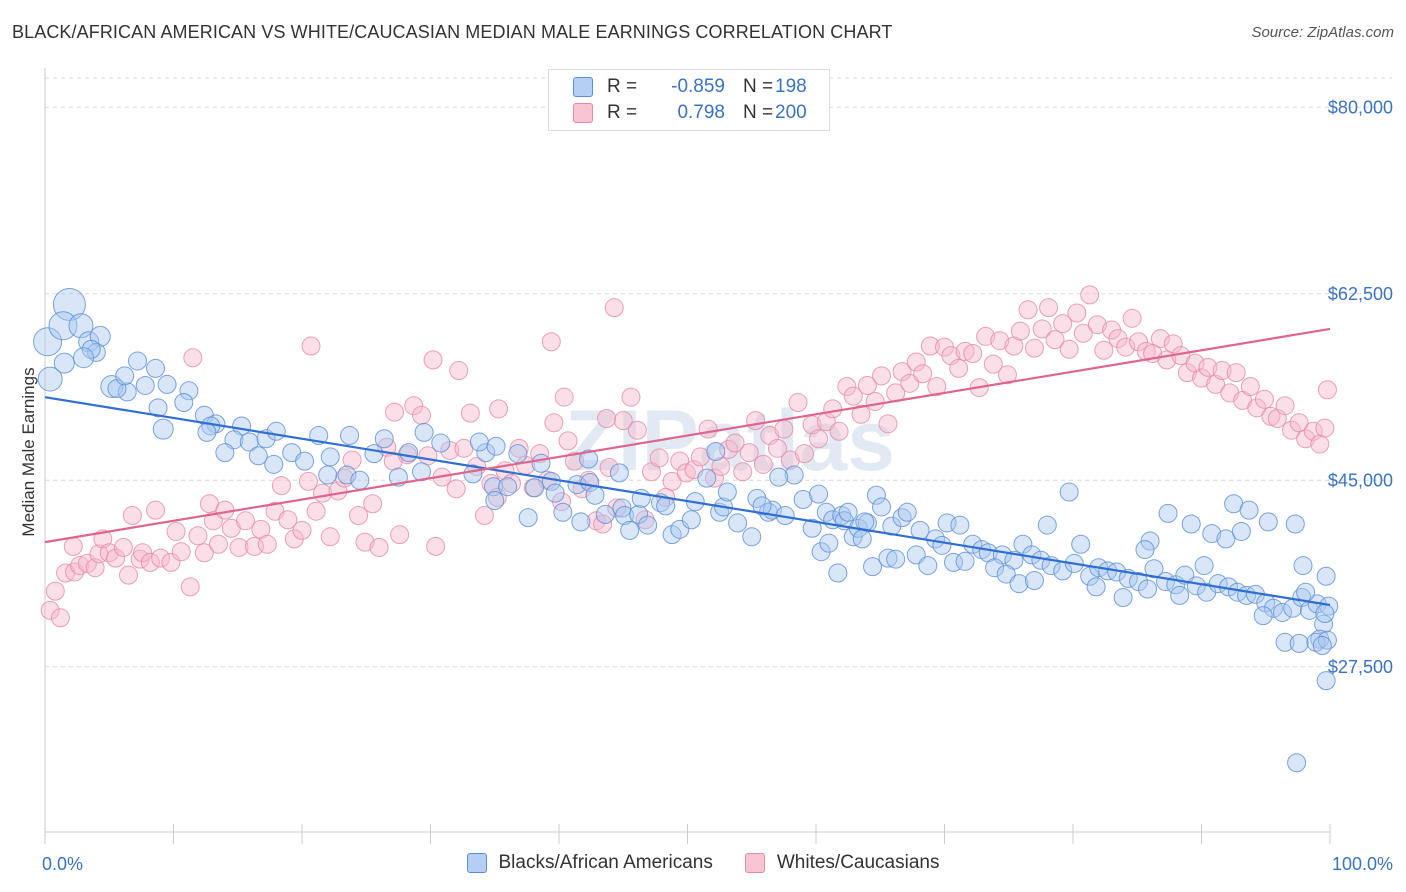 The height and width of the screenshot is (892, 1406). What do you see at coordinates (791, 86) in the screenshot?
I see `legend-n-value: 198` at bounding box center [791, 86].